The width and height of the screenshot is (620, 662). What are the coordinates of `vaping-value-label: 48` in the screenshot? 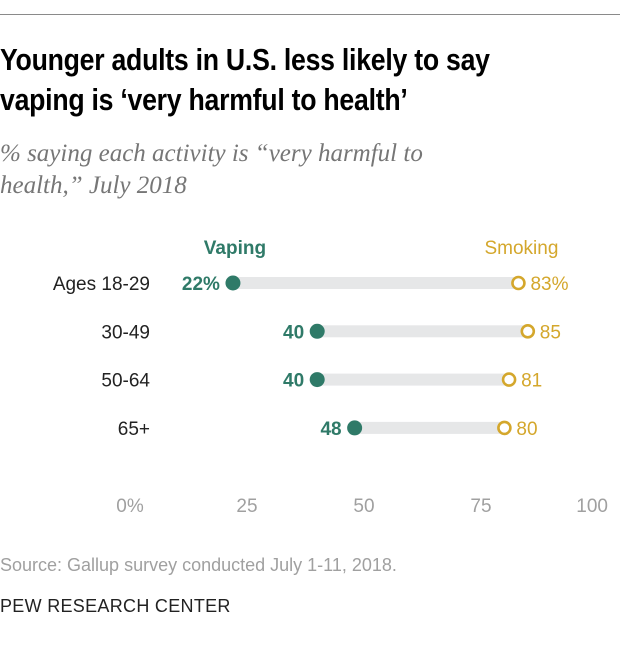 It's located at (330, 429).